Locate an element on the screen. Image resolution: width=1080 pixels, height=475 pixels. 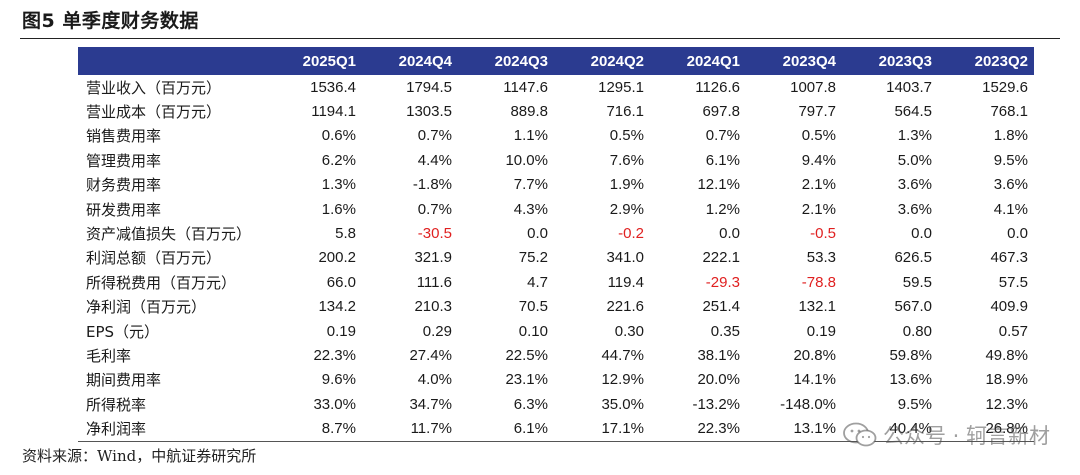
table-cell: 768.1 is located at coordinates (1009, 112).